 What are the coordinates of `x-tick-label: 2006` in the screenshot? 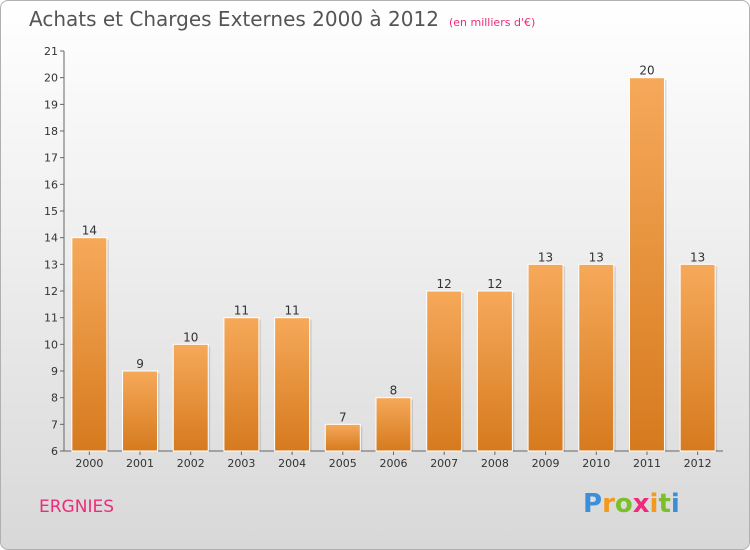 It's located at (394, 463).